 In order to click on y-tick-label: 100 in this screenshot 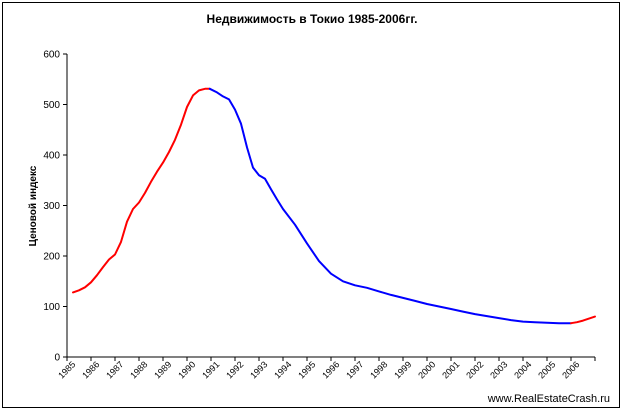, I will do `click(51, 307)`.